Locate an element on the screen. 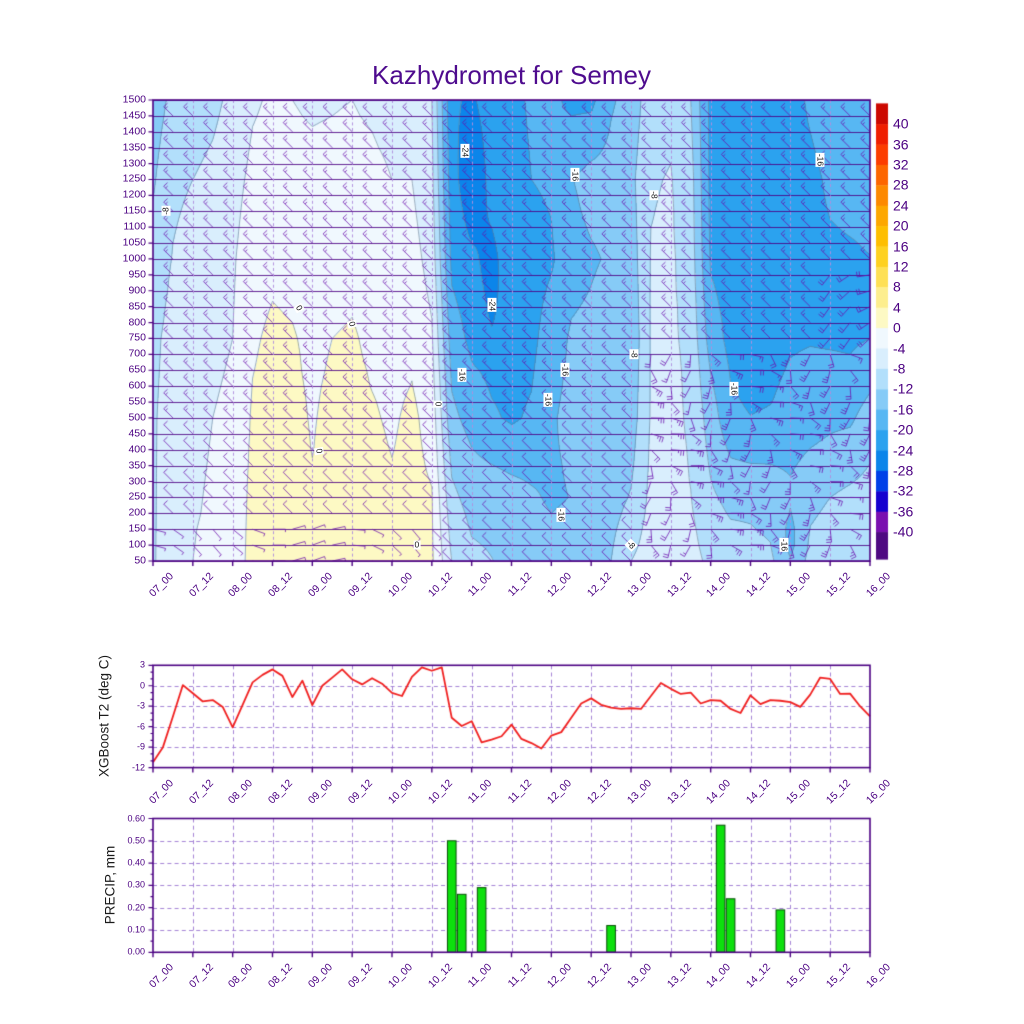  contour-ytick-150: 150 is located at coordinates (137, 528).